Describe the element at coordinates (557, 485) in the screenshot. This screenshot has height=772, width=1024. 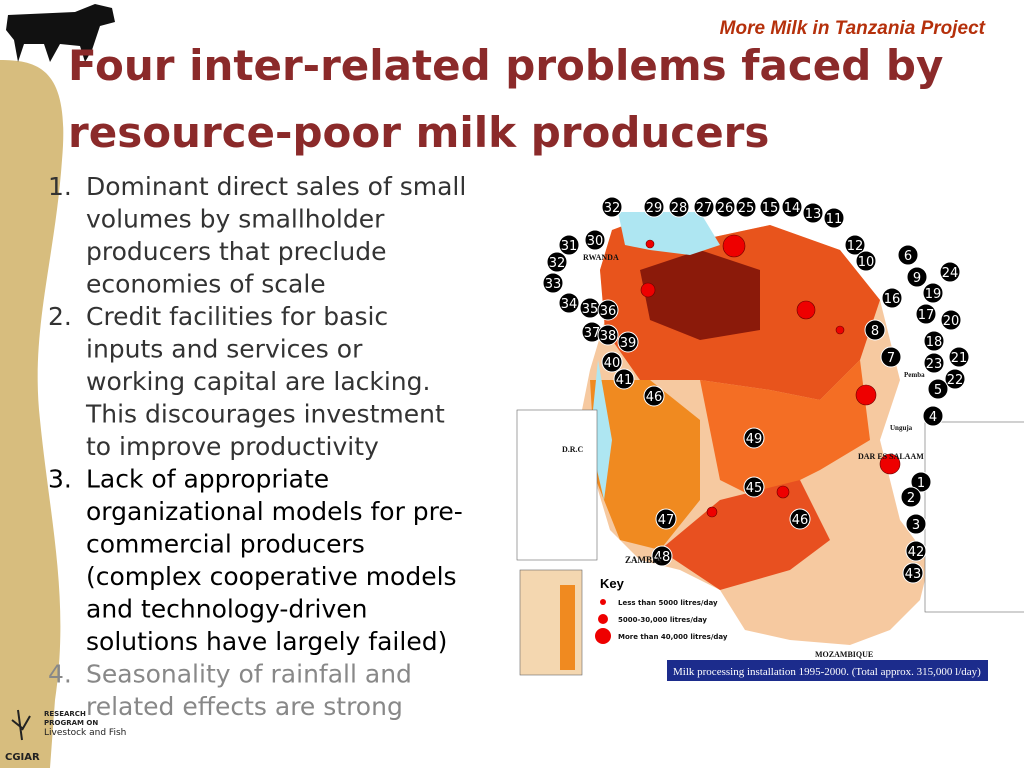
I see `mini-table` at that location.